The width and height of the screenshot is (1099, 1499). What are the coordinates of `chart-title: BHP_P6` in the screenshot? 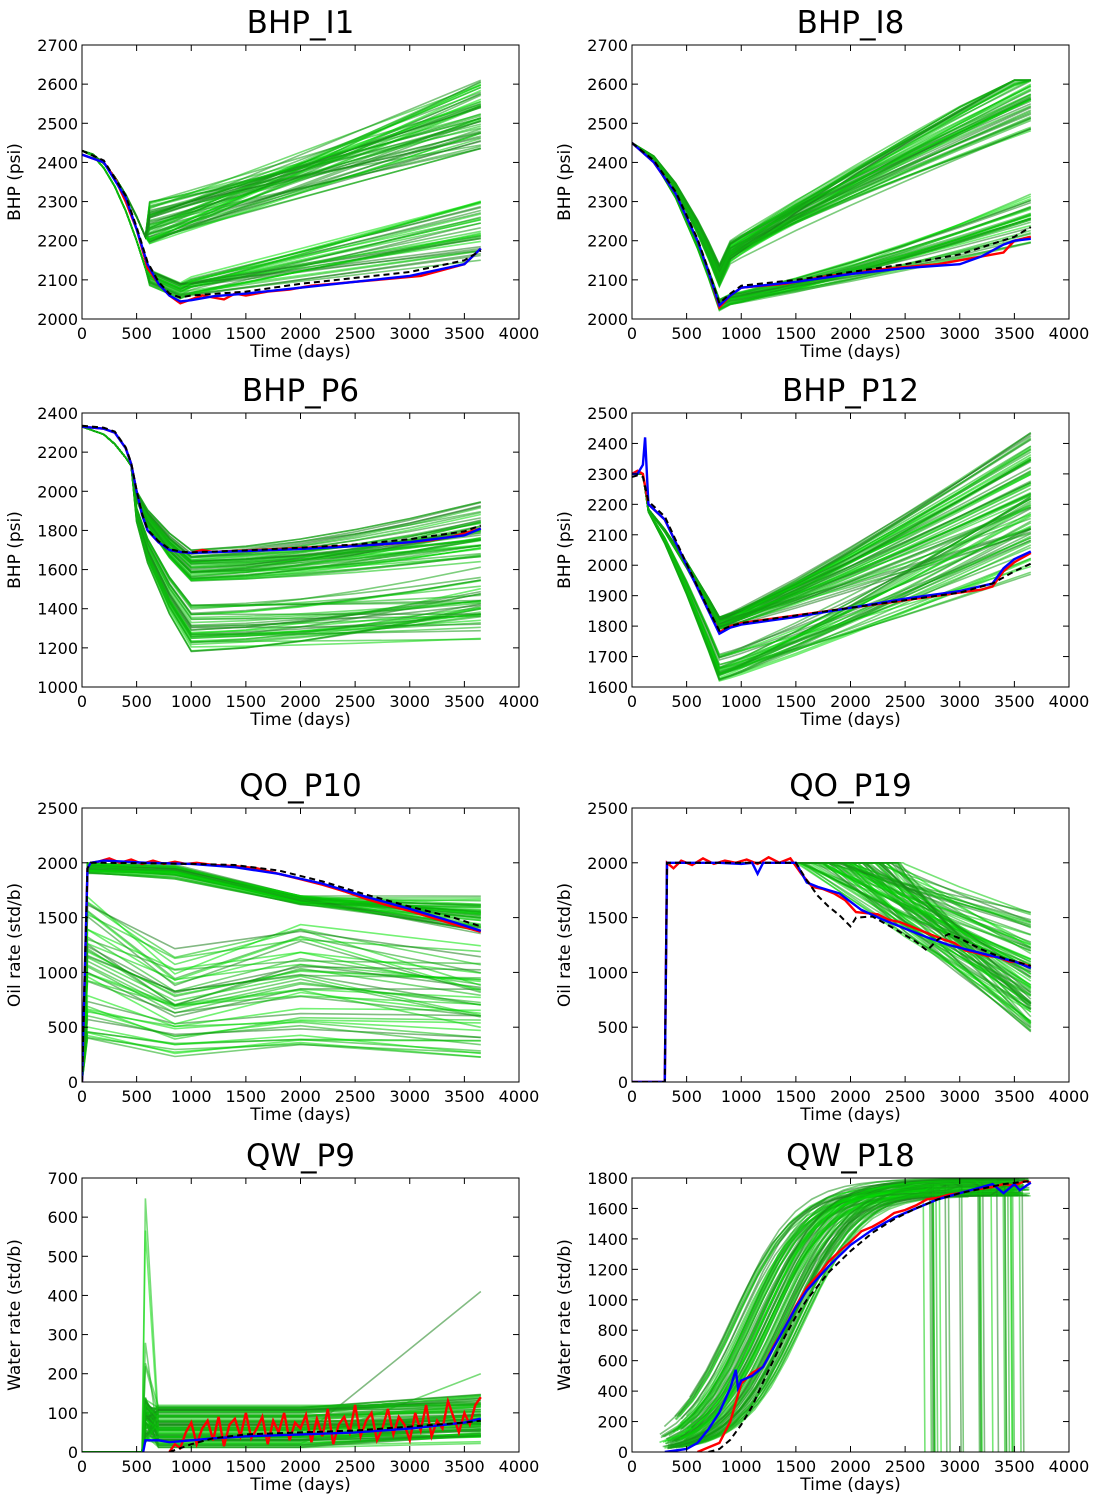 It's located at (300, 391).